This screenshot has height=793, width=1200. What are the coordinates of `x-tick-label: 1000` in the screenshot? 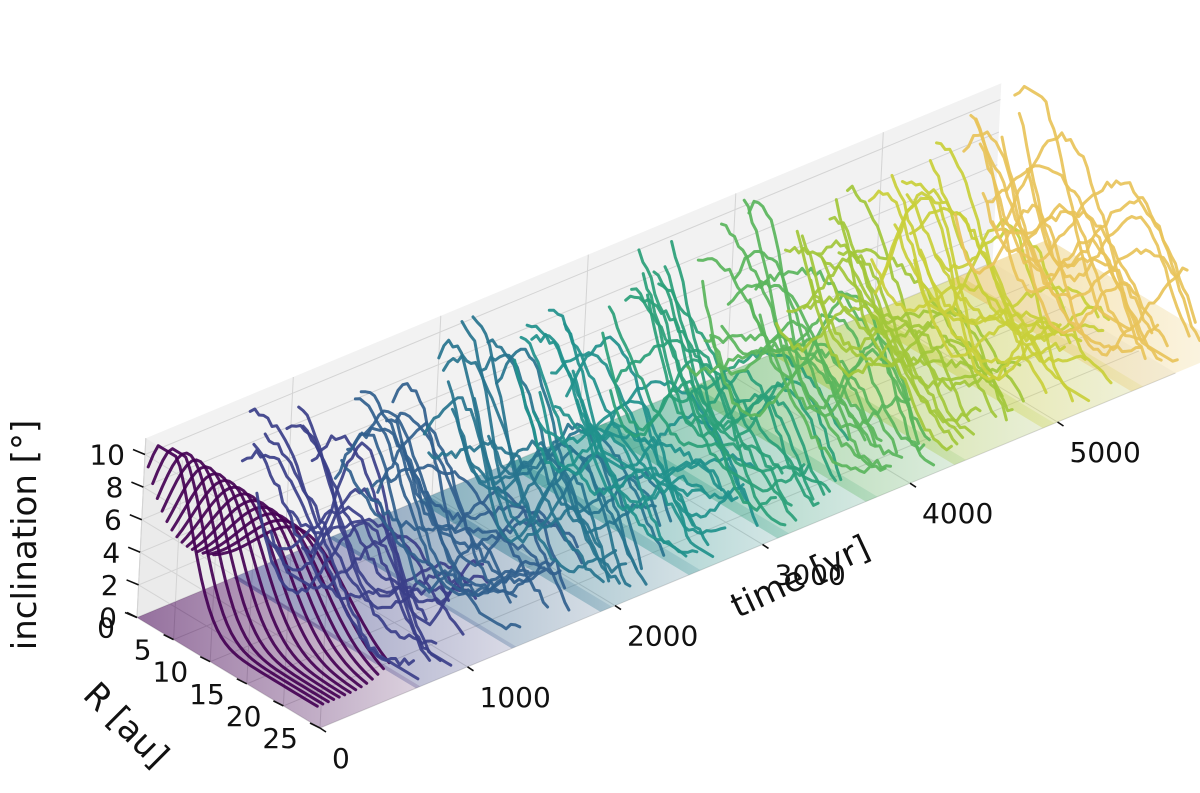 It's located at (515, 697).